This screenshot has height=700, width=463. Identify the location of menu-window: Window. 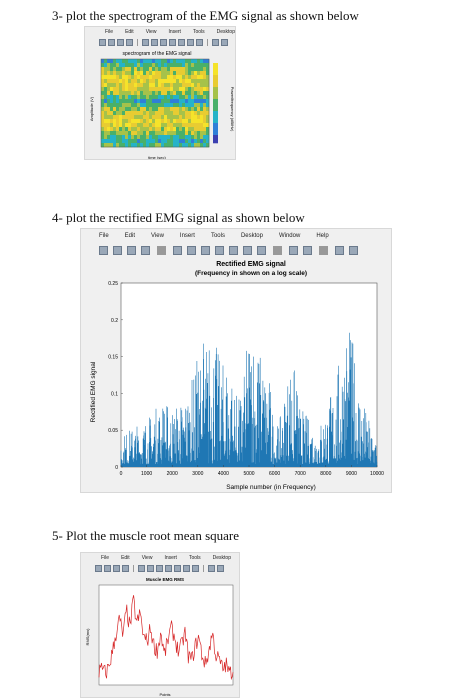
(289, 236).